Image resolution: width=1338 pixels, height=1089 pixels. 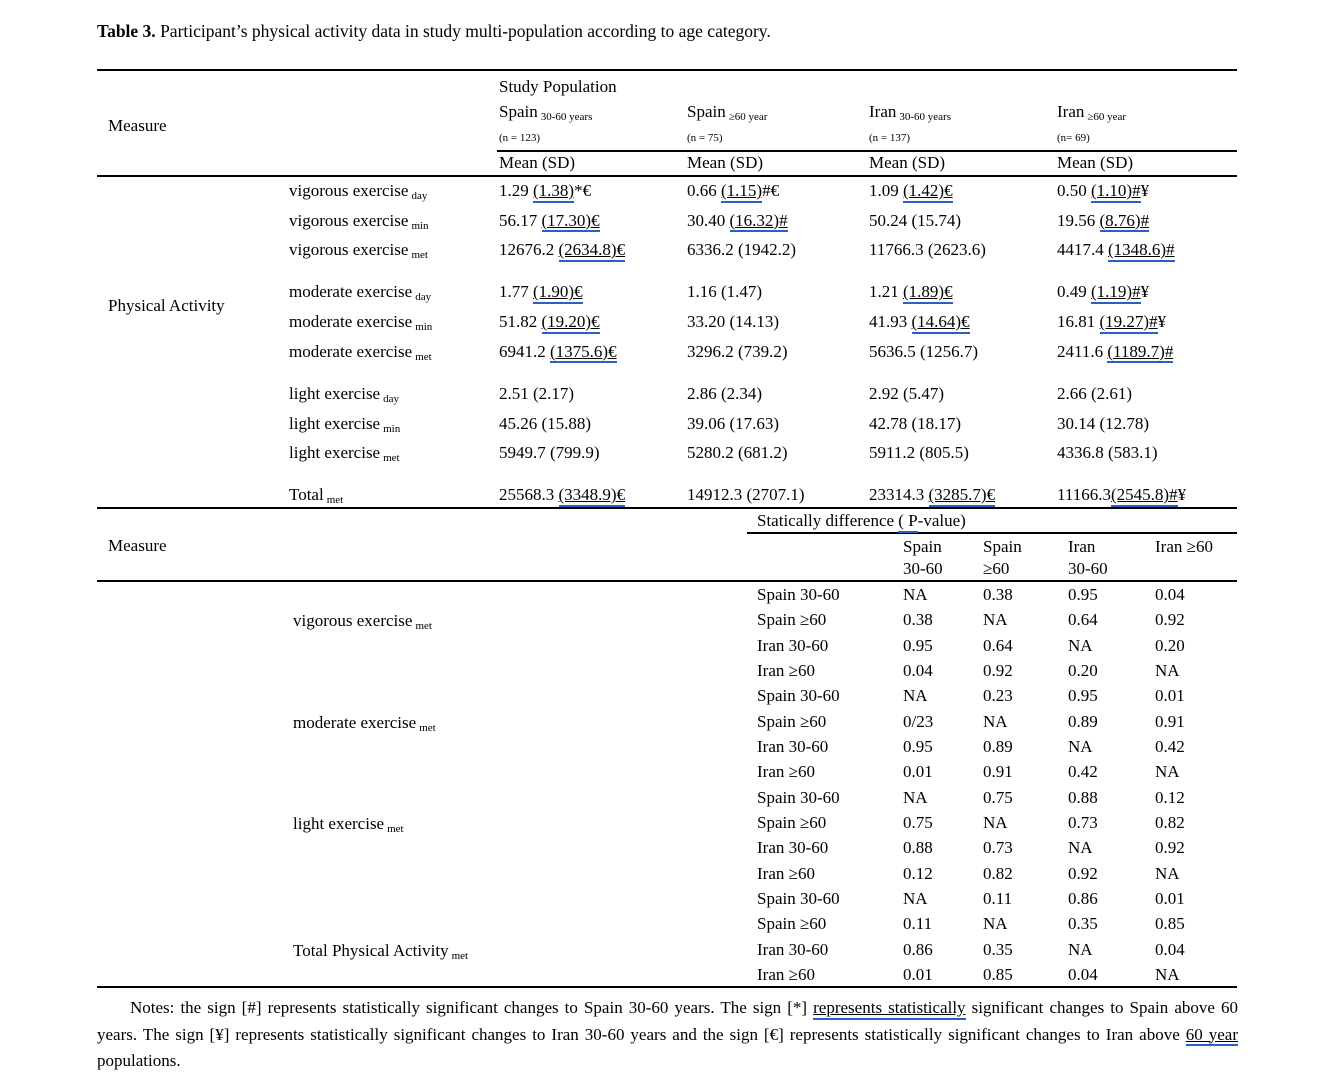 What do you see at coordinates (520, 220) in the screenshot?
I see `text-segment: 56.17` at bounding box center [520, 220].